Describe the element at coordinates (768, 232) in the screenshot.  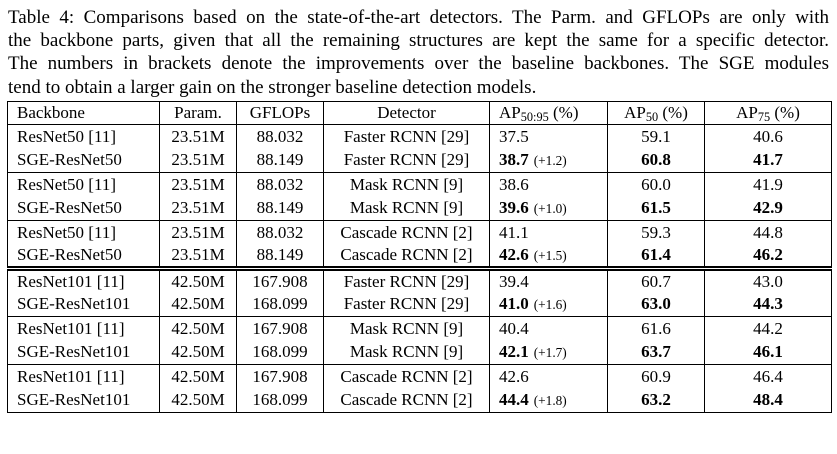
I see `cell-ap75: 44.8` at that location.